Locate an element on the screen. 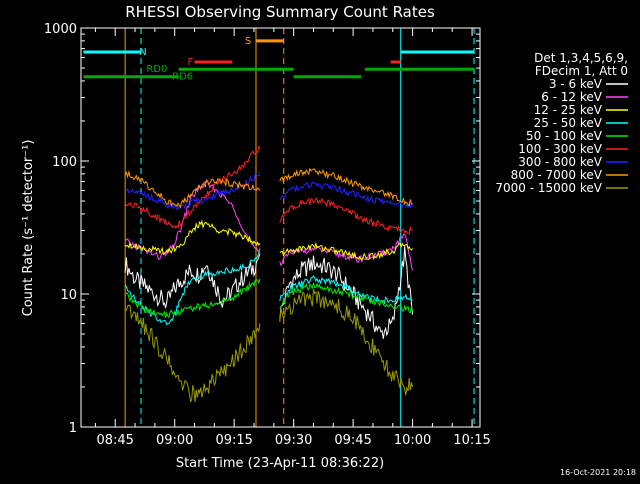 This screenshot has height=484, width=640. flag-bar-label: RD0 is located at coordinates (156, 69).